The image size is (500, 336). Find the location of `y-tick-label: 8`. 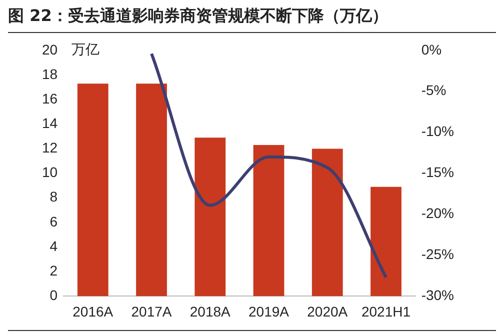

y-tick-label: 8 is located at coordinates (54, 196).